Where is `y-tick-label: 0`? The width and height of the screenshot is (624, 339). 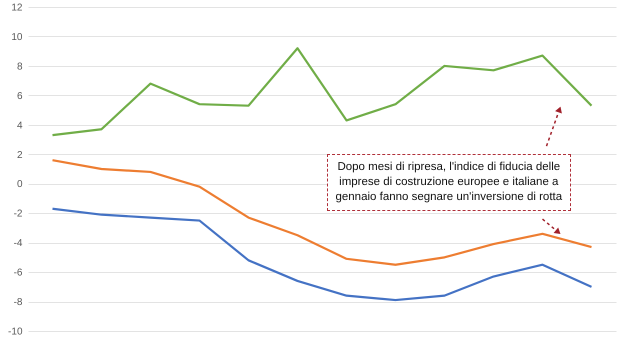 y-tick-label: 0 is located at coordinates (19, 184).